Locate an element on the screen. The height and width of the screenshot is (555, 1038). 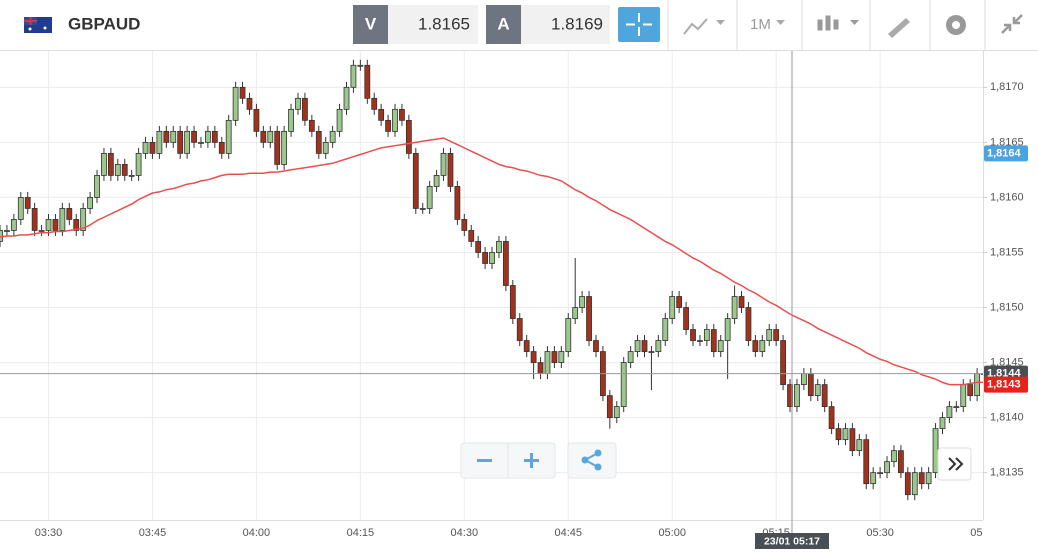
zoom-controls is located at coordinates (538, 460).